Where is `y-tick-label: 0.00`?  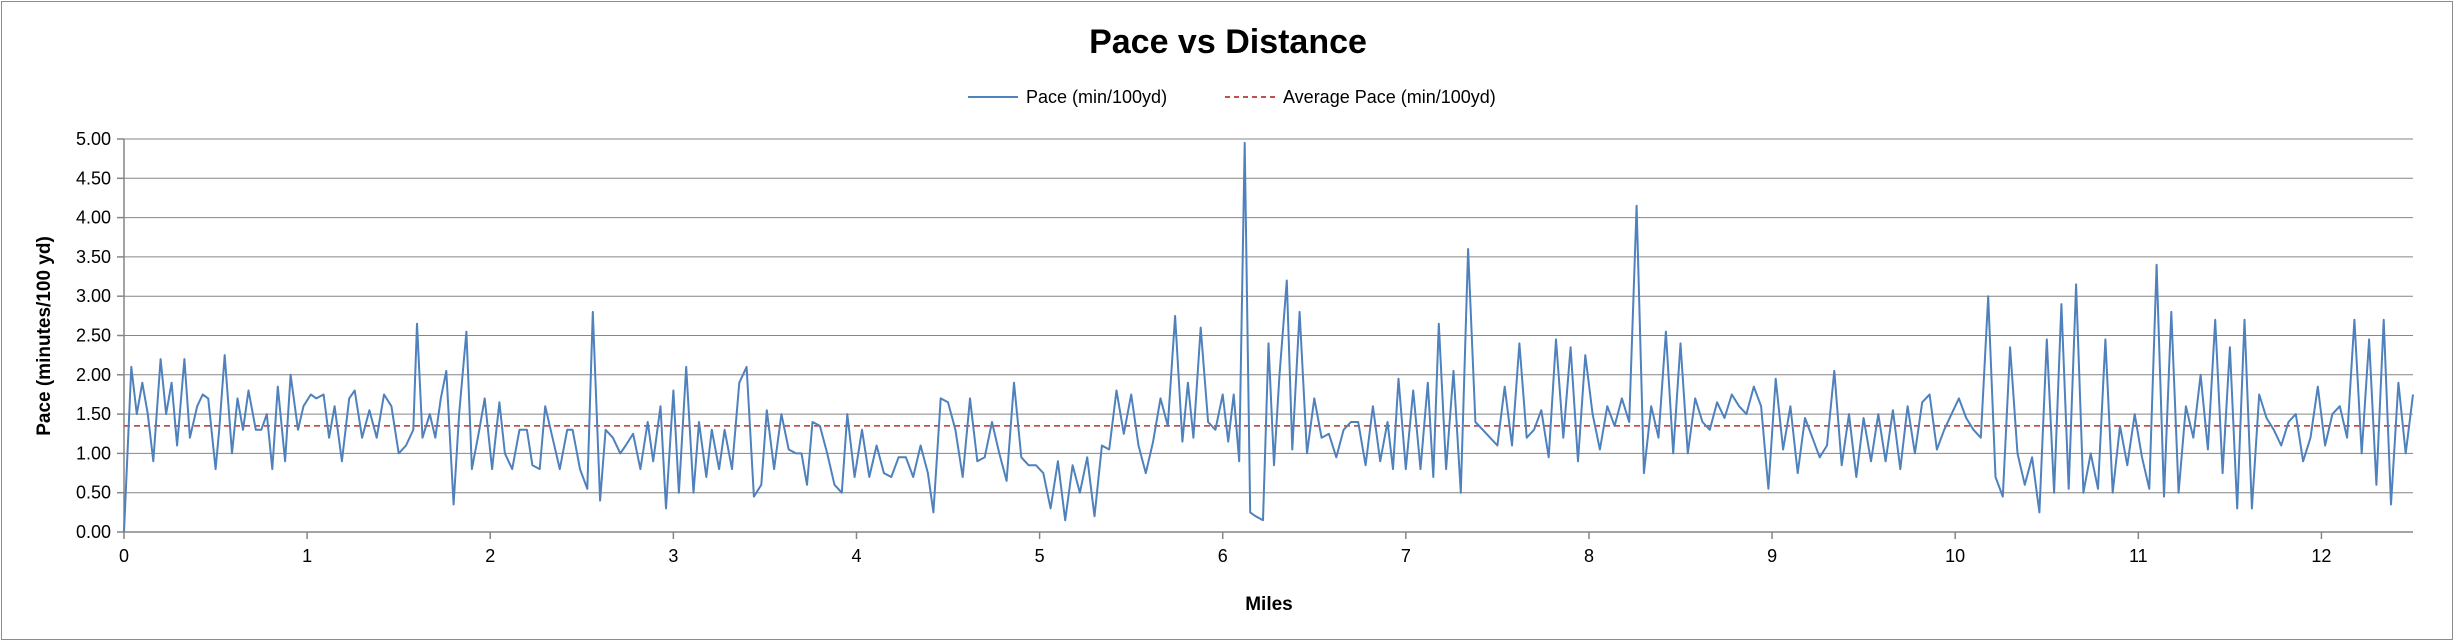 y-tick-label: 0.00 is located at coordinates (93, 532).